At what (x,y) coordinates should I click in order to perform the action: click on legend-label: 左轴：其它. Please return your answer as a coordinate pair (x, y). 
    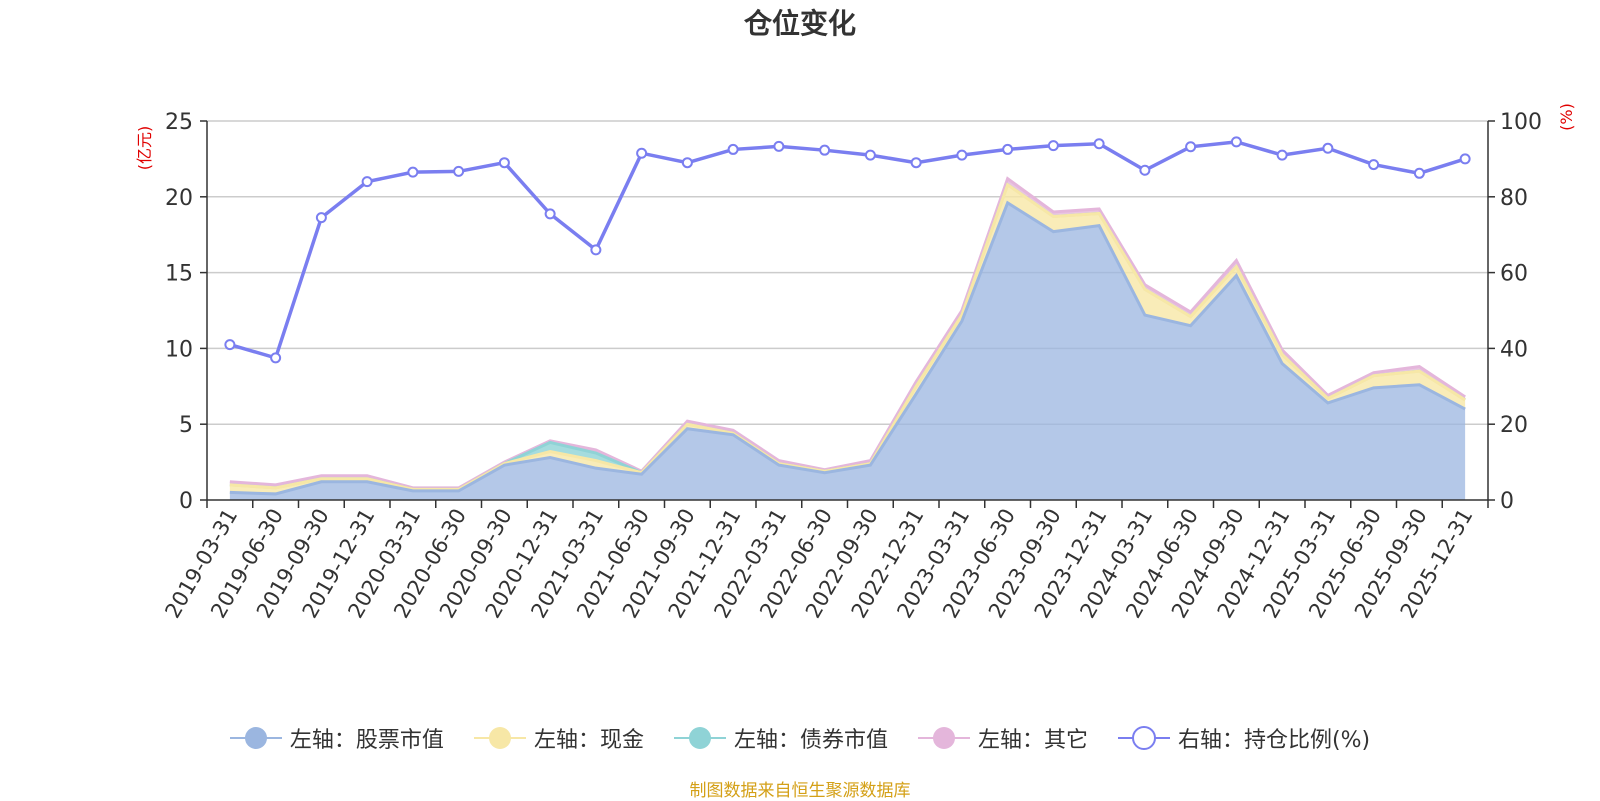
    Looking at the image, I should click on (1032, 740).